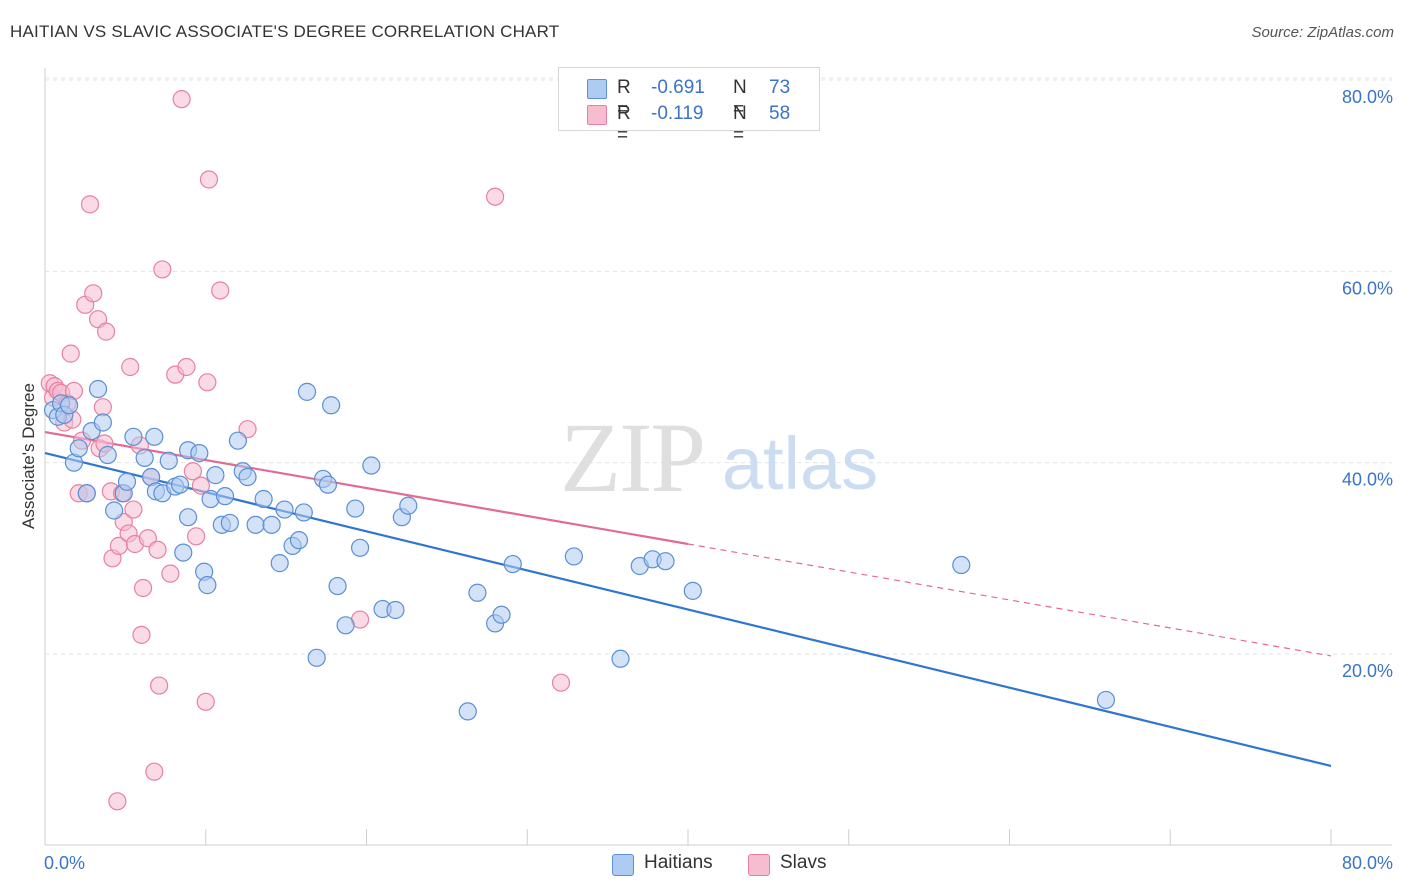 The height and width of the screenshot is (892, 1406). I want to click on legend-label-haitians: Haitians, so click(678, 862).